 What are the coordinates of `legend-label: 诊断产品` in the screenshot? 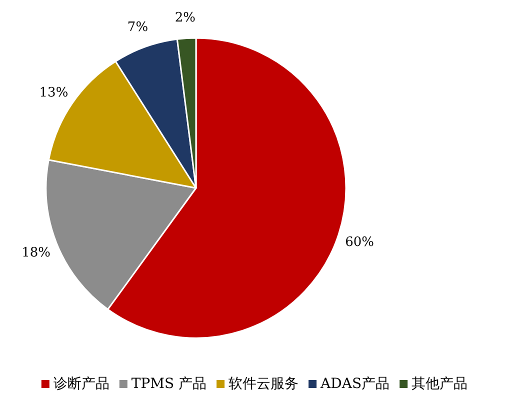 It's located at (81, 384).